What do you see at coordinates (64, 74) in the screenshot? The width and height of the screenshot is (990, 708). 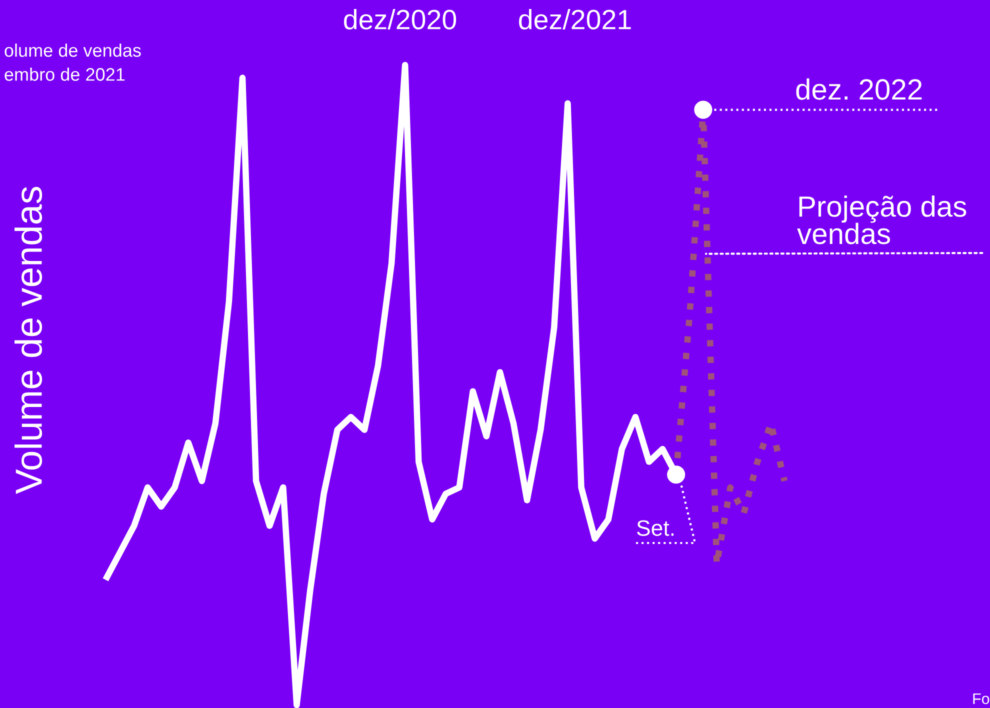 I see `annotation: embro de 2021` at bounding box center [64, 74].